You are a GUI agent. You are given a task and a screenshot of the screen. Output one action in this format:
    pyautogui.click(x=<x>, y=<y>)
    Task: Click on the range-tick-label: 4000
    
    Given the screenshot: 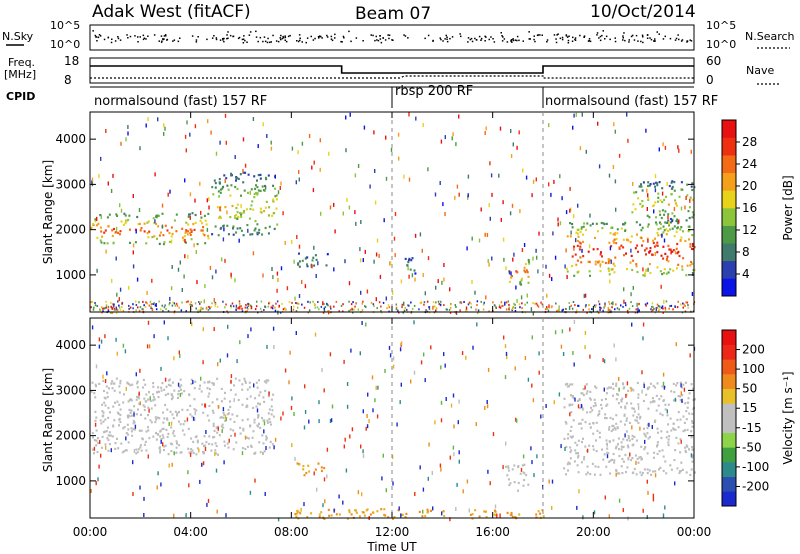 What is the action you would take?
    pyautogui.click(x=70, y=345)
    